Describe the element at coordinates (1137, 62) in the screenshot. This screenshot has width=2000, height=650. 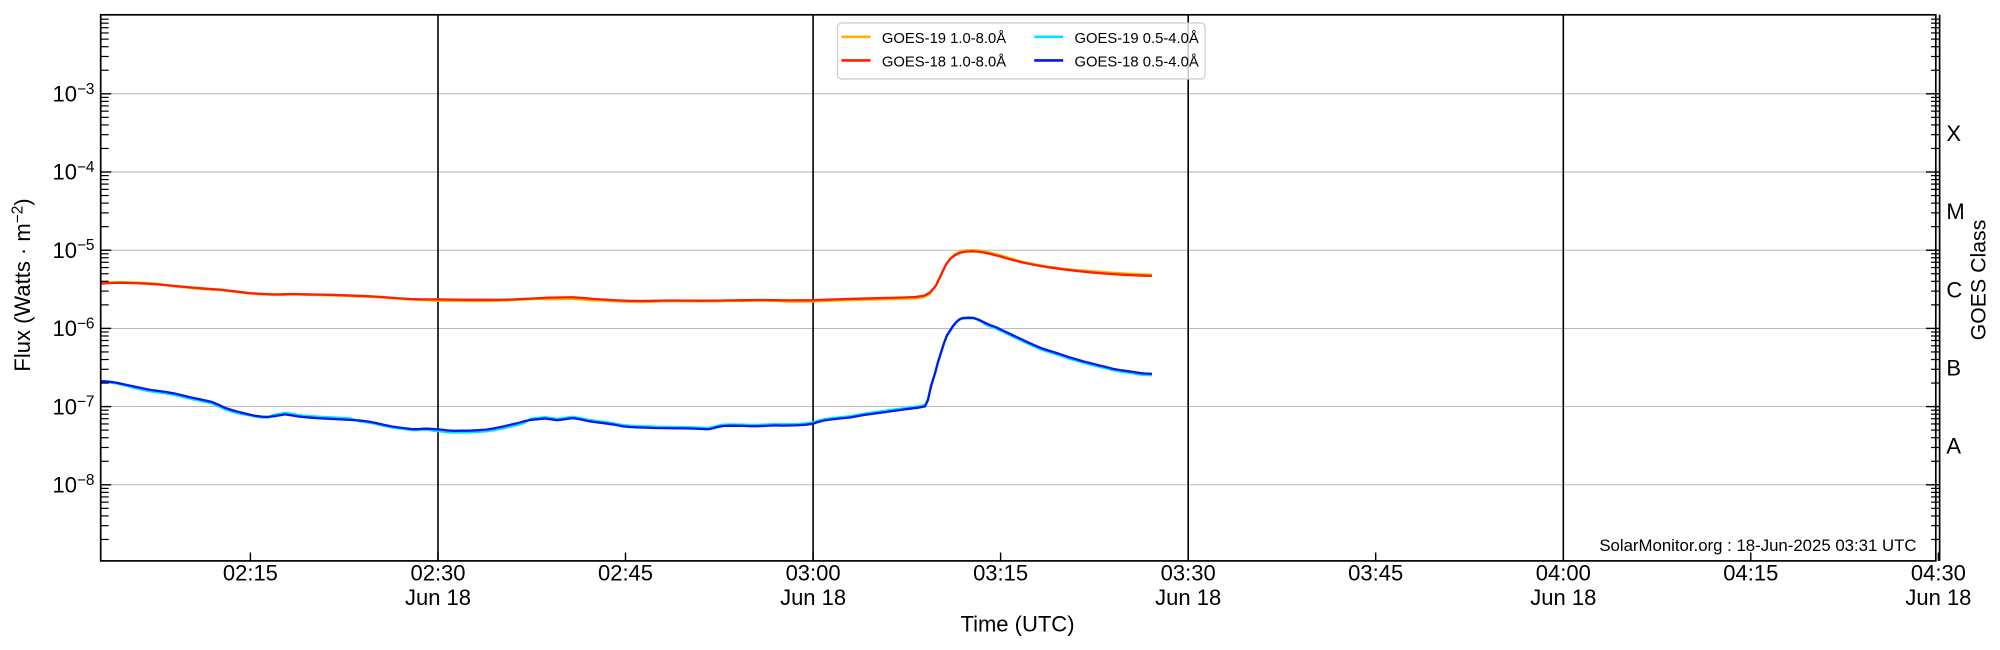
I see `svg-text: GOES-18 0.5-4.0Å` at that location.